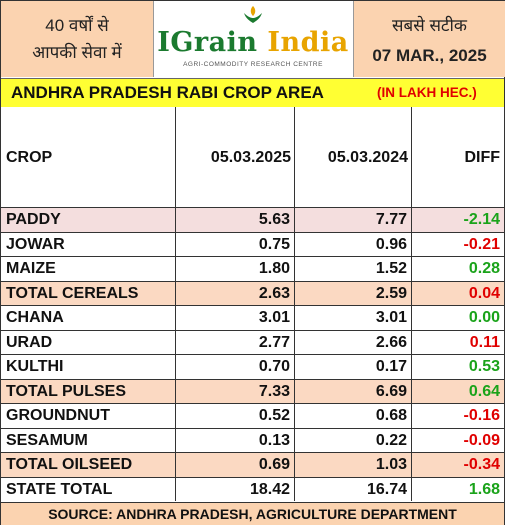 This screenshot has height=525, width=505. What do you see at coordinates (252, 293) in the screenshot?
I see `table-row: TOTAL CEREALS 2.63 2.59 0.04` at bounding box center [252, 293].